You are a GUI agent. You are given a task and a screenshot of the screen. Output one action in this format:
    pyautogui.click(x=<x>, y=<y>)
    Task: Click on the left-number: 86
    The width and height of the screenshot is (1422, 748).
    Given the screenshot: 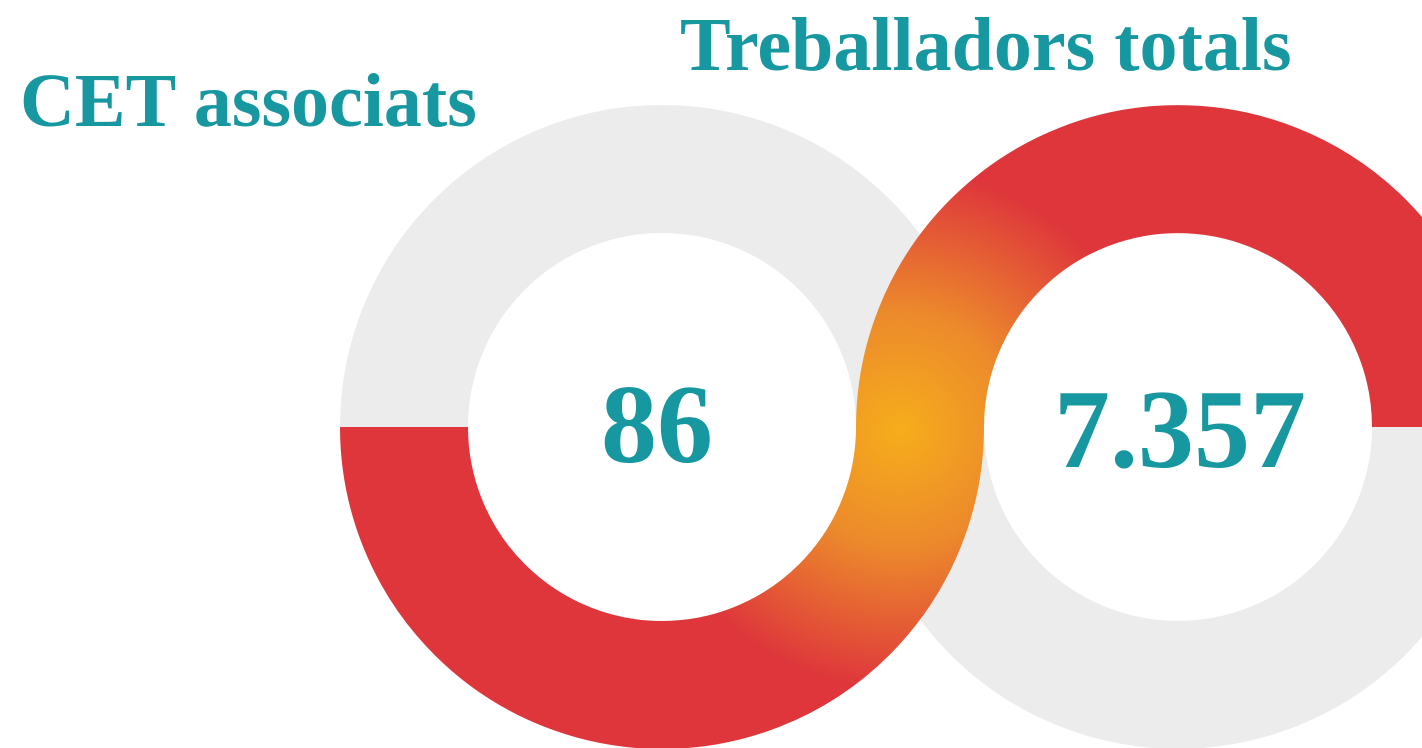 What is the action you would take?
    pyautogui.click(x=657, y=425)
    